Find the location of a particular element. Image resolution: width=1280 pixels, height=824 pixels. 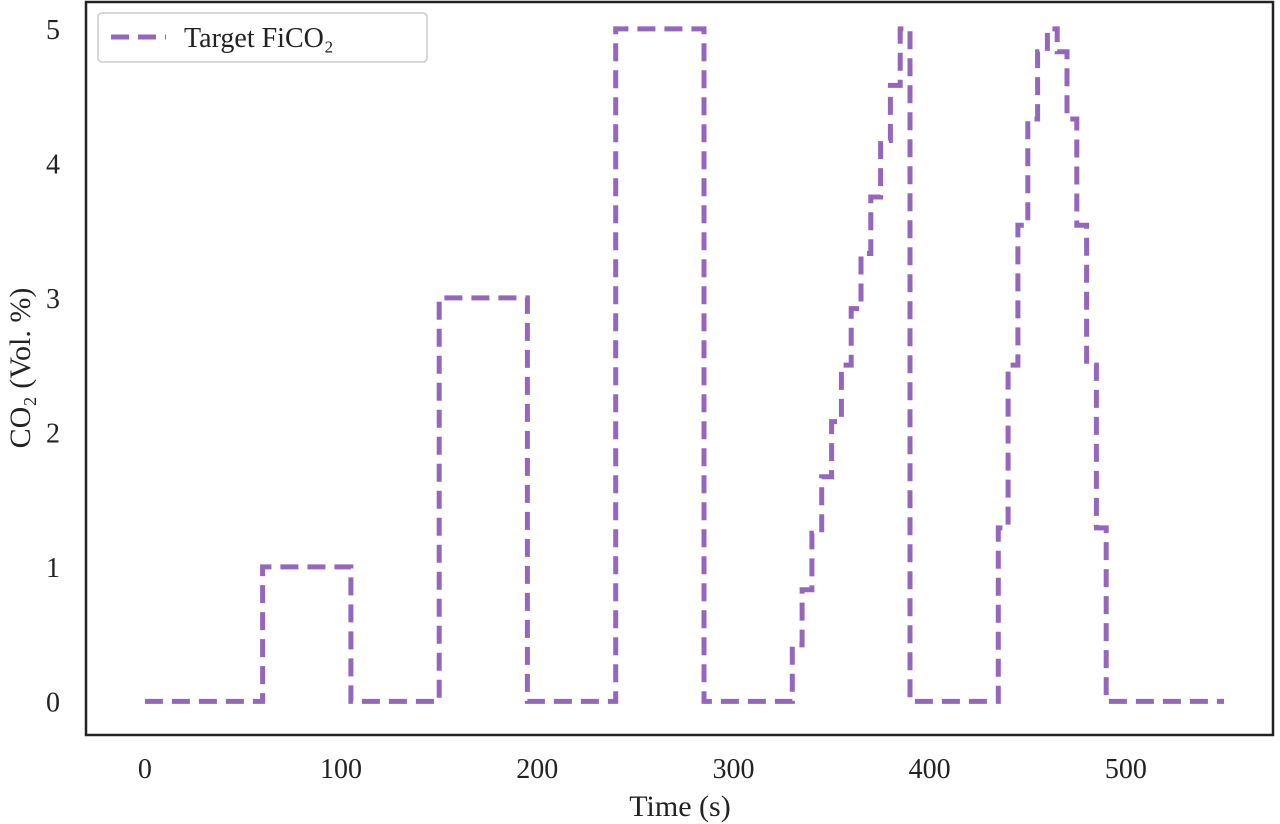

legend-label: Target FiCO₂ is located at coordinates (259, 38).